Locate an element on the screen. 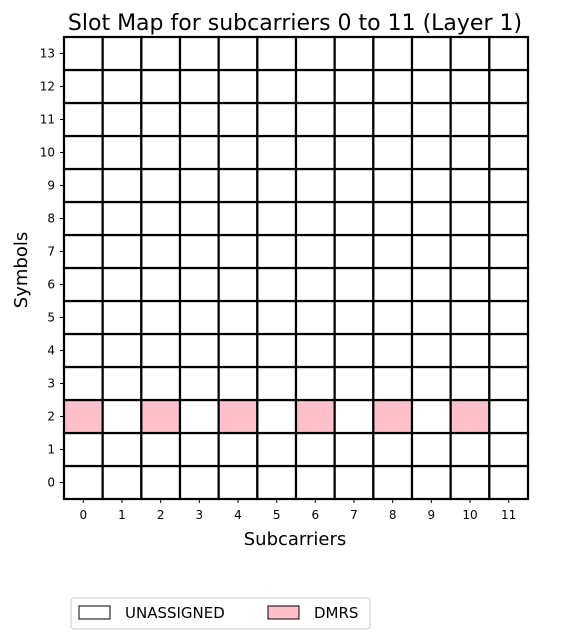 The height and width of the screenshot is (643, 563). slot-cell-sc0-sym11 is located at coordinates (83, 119).